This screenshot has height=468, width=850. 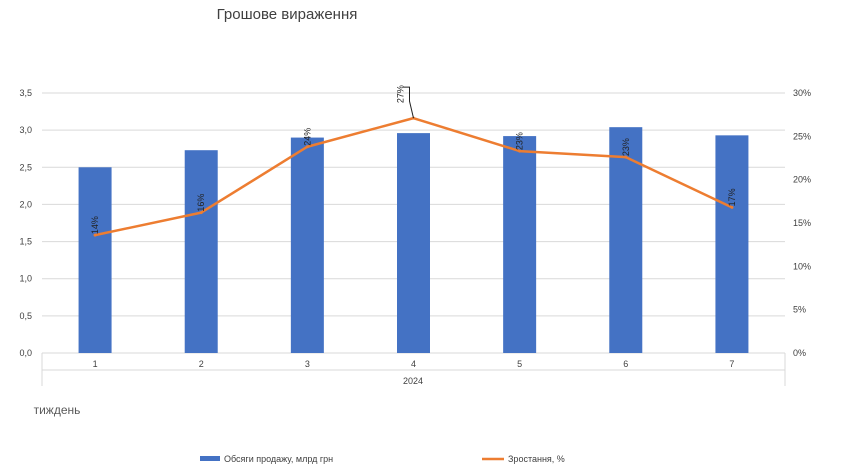 I want to click on right-tick-label: 5%, so click(x=799, y=310).